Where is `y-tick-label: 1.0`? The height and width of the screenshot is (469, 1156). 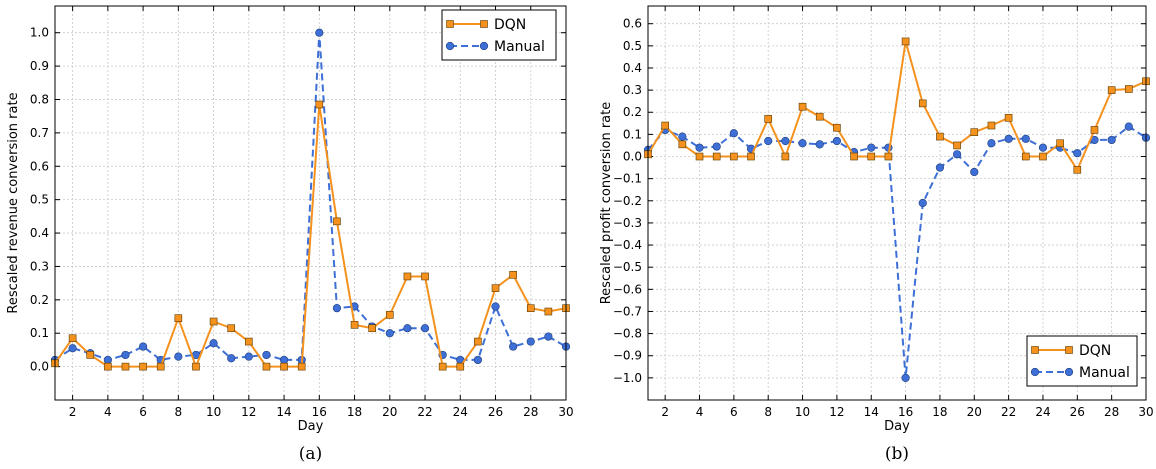
y-tick-label: 1.0 is located at coordinates (39, 33).